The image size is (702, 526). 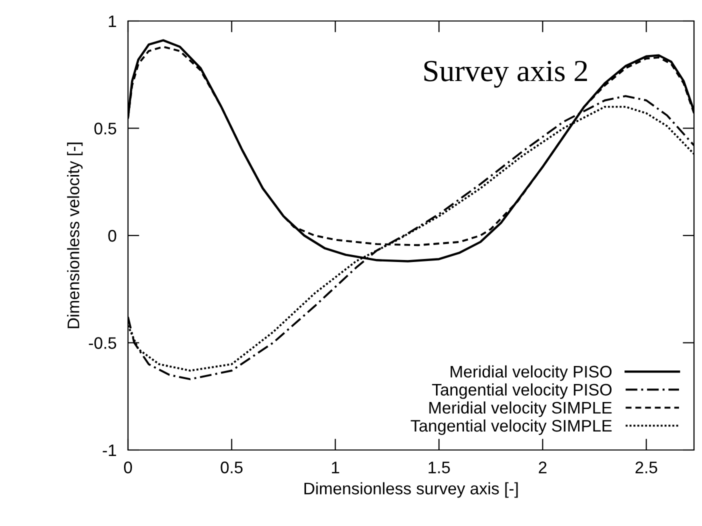 What do you see at coordinates (128, 468) in the screenshot?
I see `x-tick-label: 0` at bounding box center [128, 468].